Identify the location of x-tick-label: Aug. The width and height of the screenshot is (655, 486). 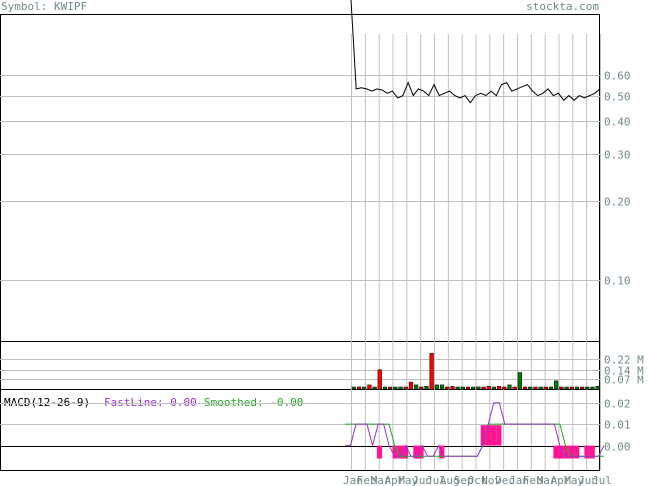
(450, 480).